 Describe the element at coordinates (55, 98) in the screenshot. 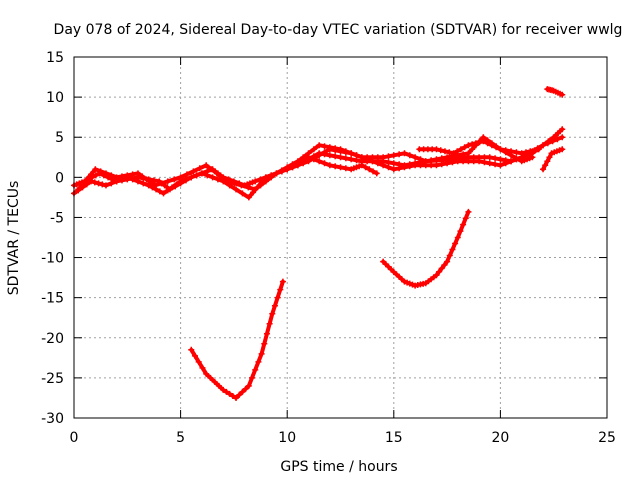

I see `y-tick-label: 10` at that location.